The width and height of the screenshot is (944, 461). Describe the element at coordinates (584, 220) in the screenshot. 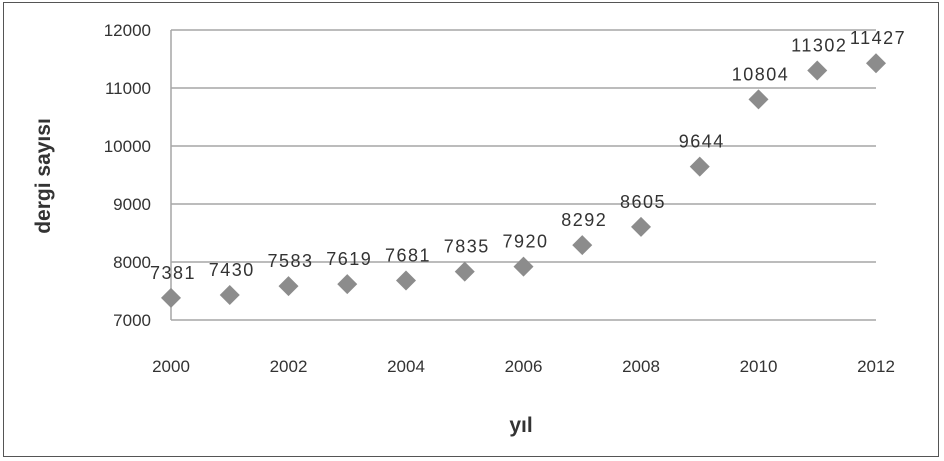

I see `data-label: 8292` at that location.